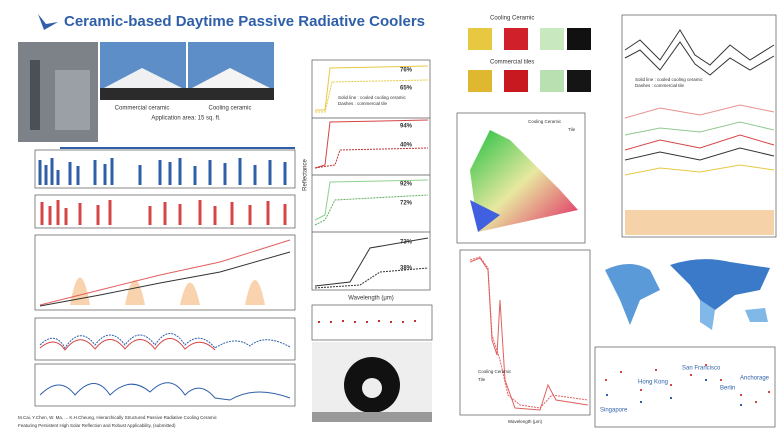  Describe the element at coordinates (48, 22) in the screenshot. I see `title-icon` at that location.